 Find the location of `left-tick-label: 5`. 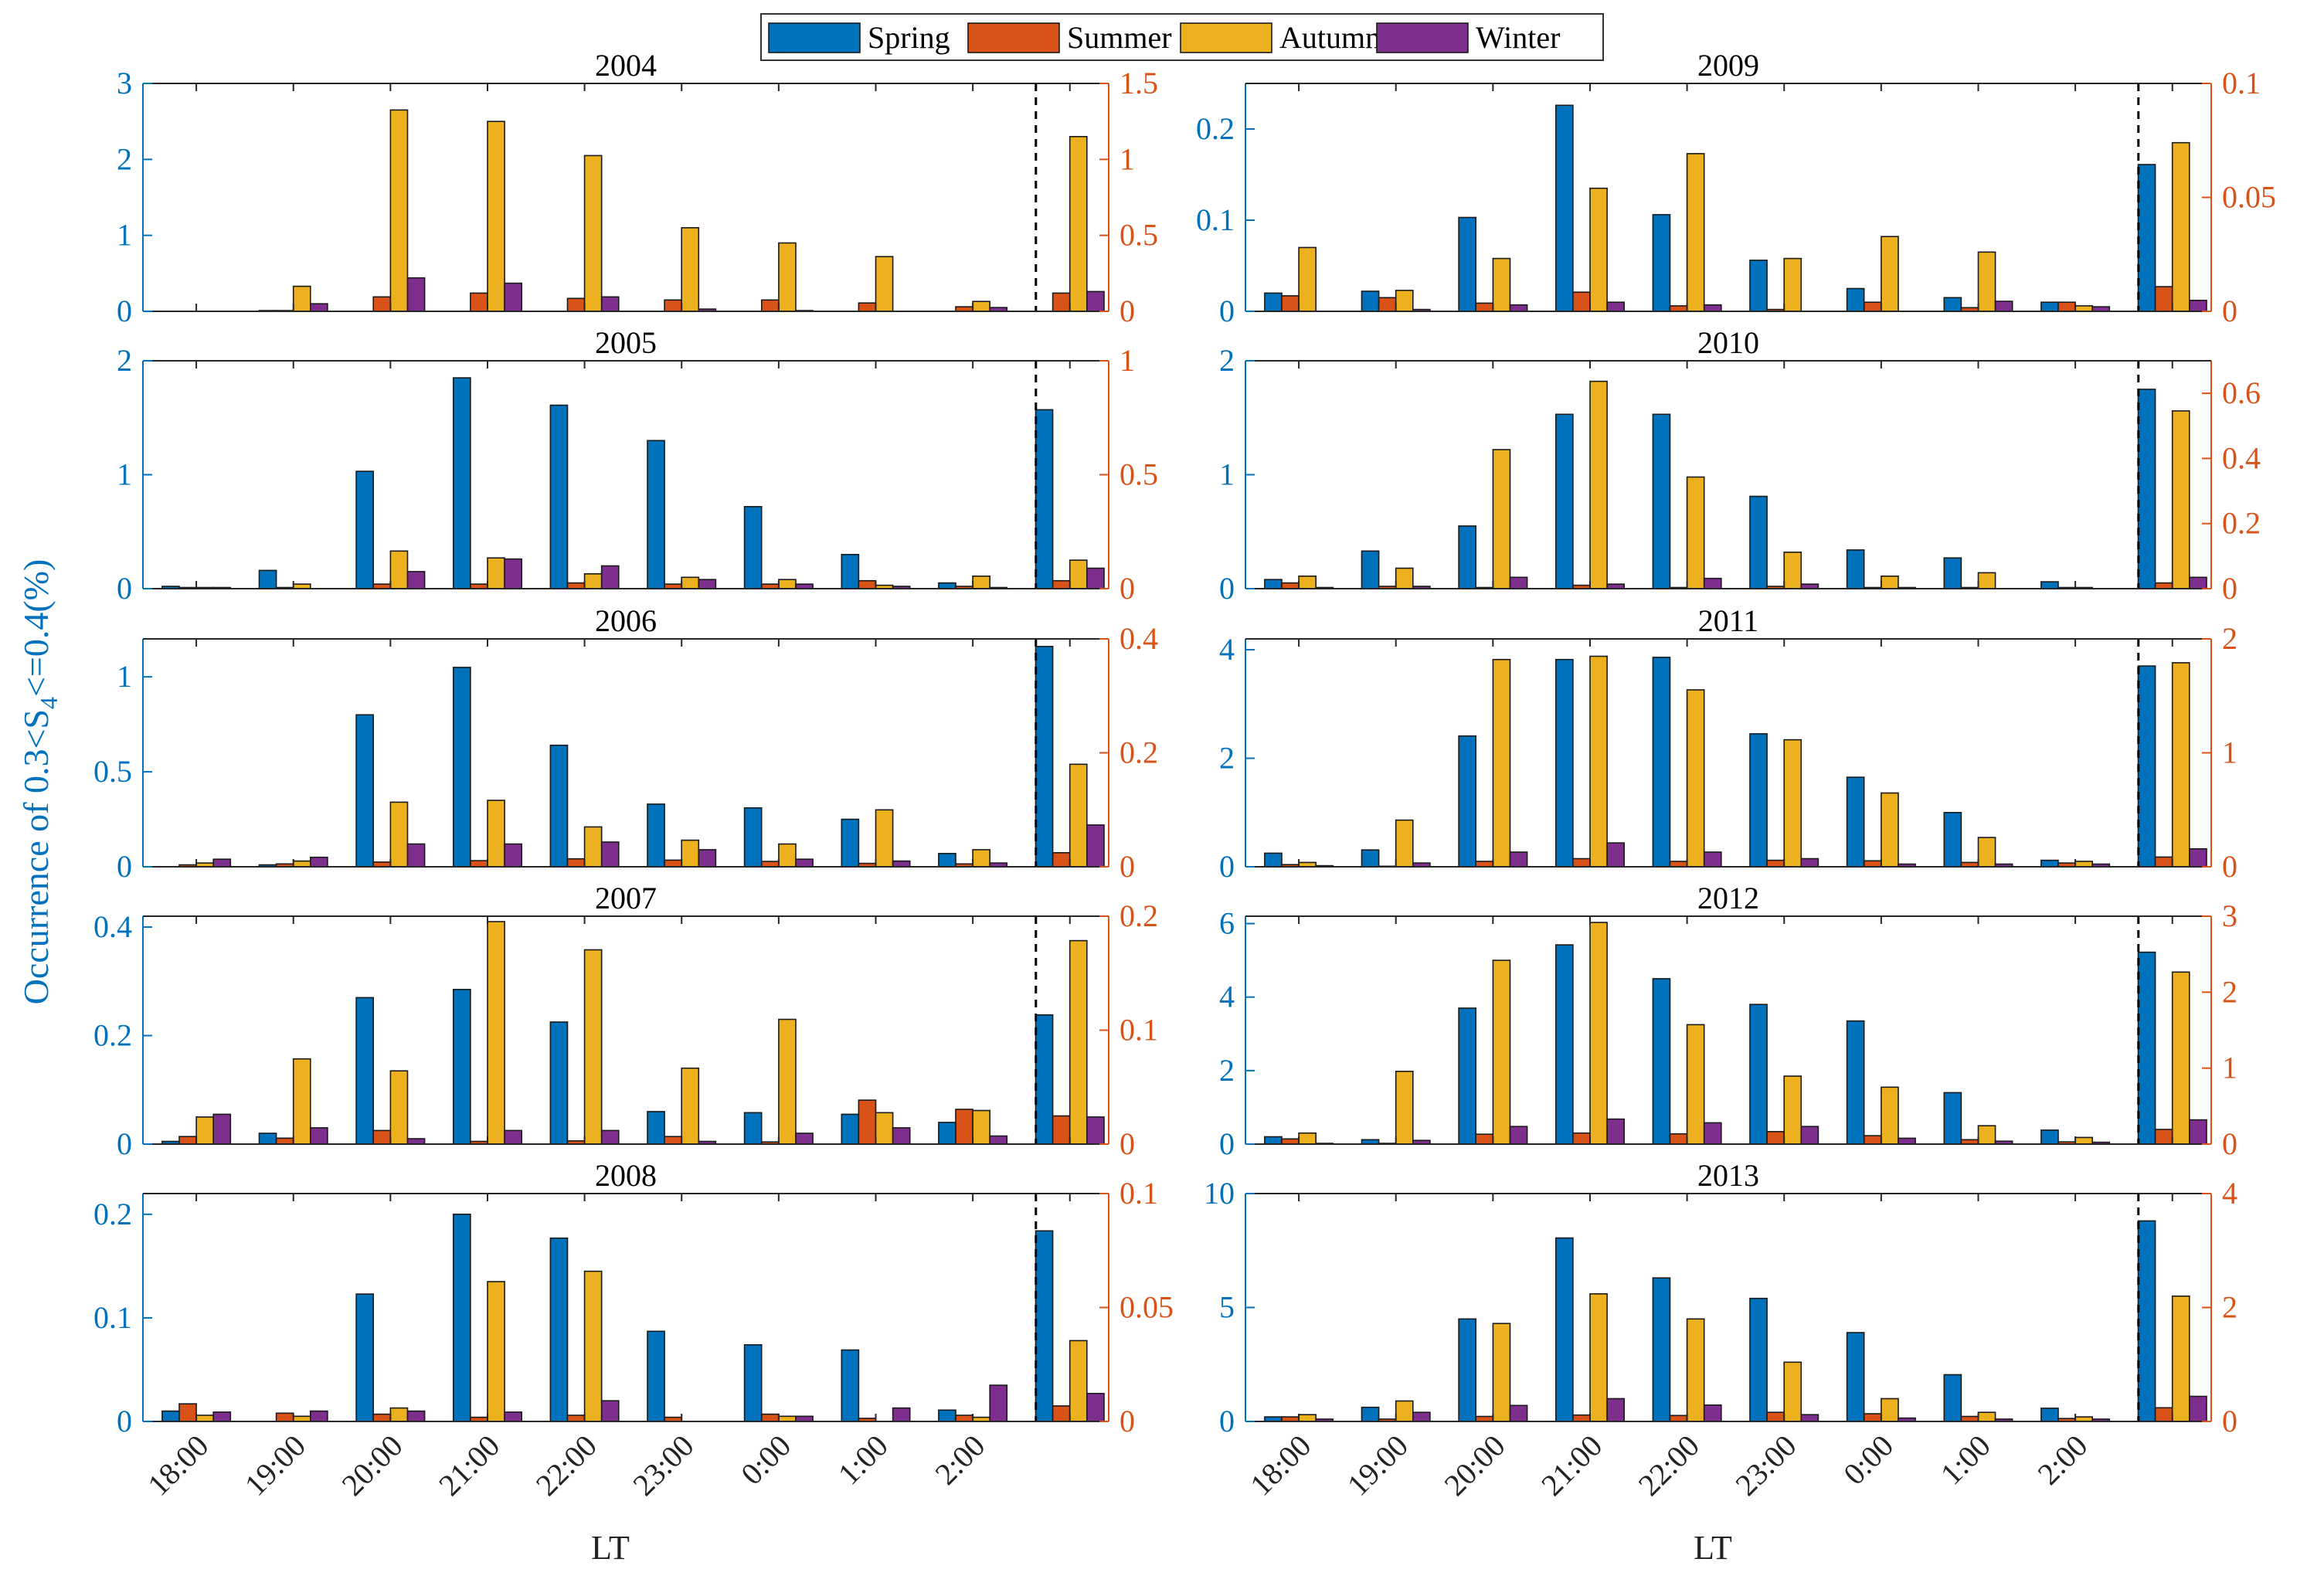

left-tick-label: 5 is located at coordinates (1227, 1307).